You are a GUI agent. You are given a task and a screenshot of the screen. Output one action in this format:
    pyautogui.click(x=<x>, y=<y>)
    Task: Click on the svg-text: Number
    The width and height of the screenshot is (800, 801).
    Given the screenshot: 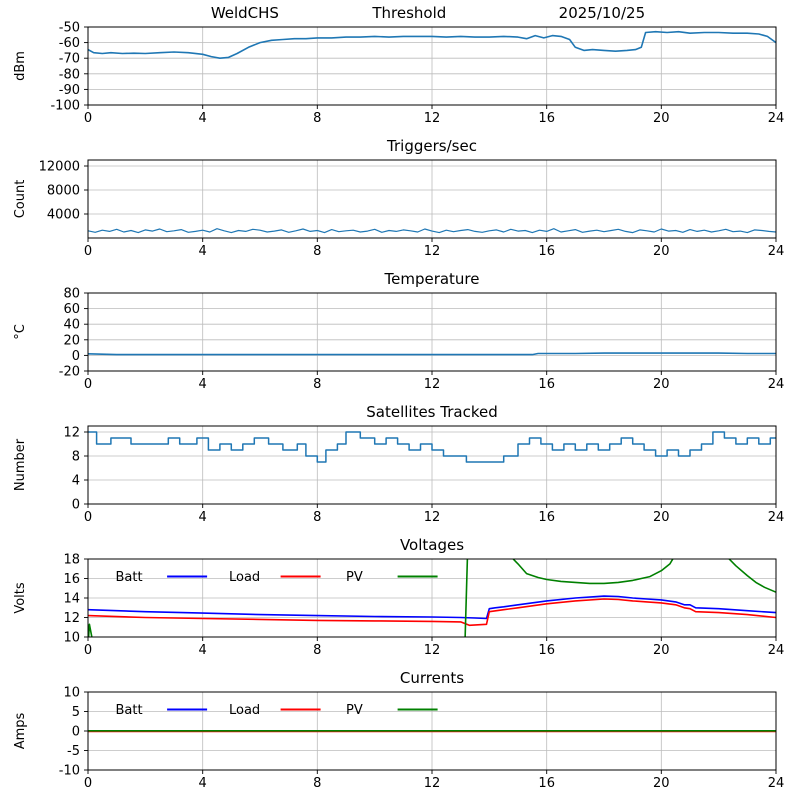 What is the action you would take?
    pyautogui.click(x=20, y=464)
    